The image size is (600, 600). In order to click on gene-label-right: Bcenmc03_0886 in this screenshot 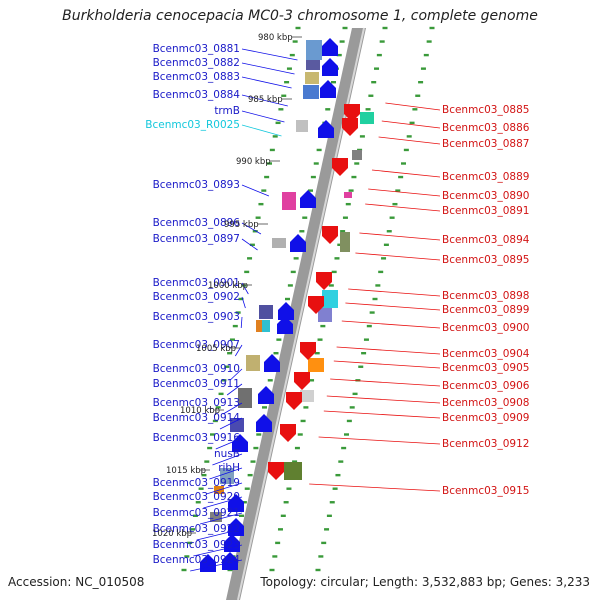, I will do `click(486, 128)`.